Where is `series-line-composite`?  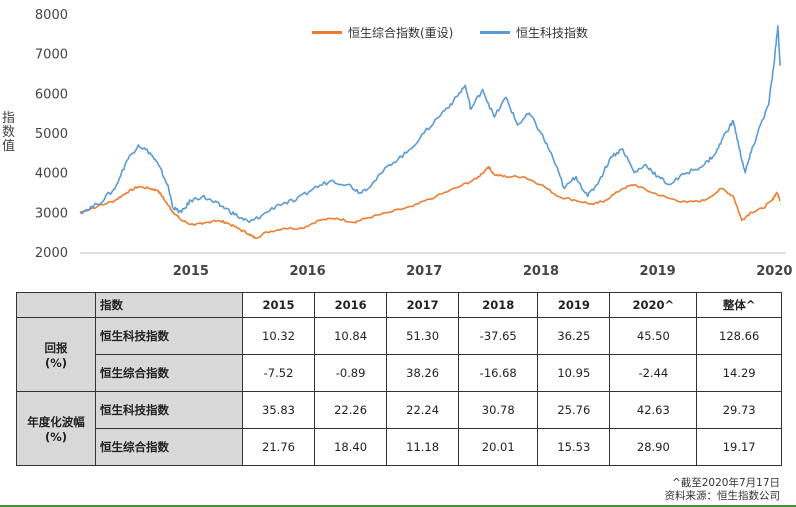 series-line-composite is located at coordinates (430, 202).